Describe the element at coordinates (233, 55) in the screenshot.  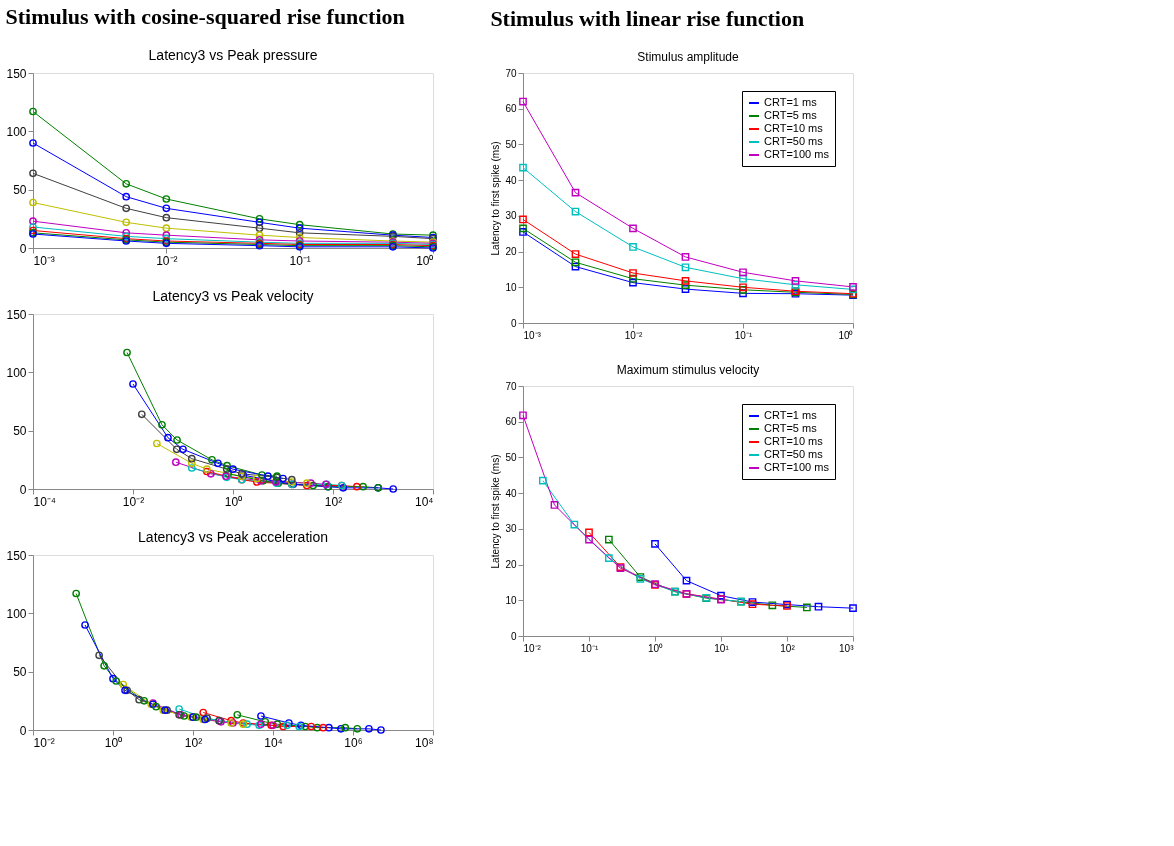
I see `chart-title: Latency3 vs Peak pressure` at that location.